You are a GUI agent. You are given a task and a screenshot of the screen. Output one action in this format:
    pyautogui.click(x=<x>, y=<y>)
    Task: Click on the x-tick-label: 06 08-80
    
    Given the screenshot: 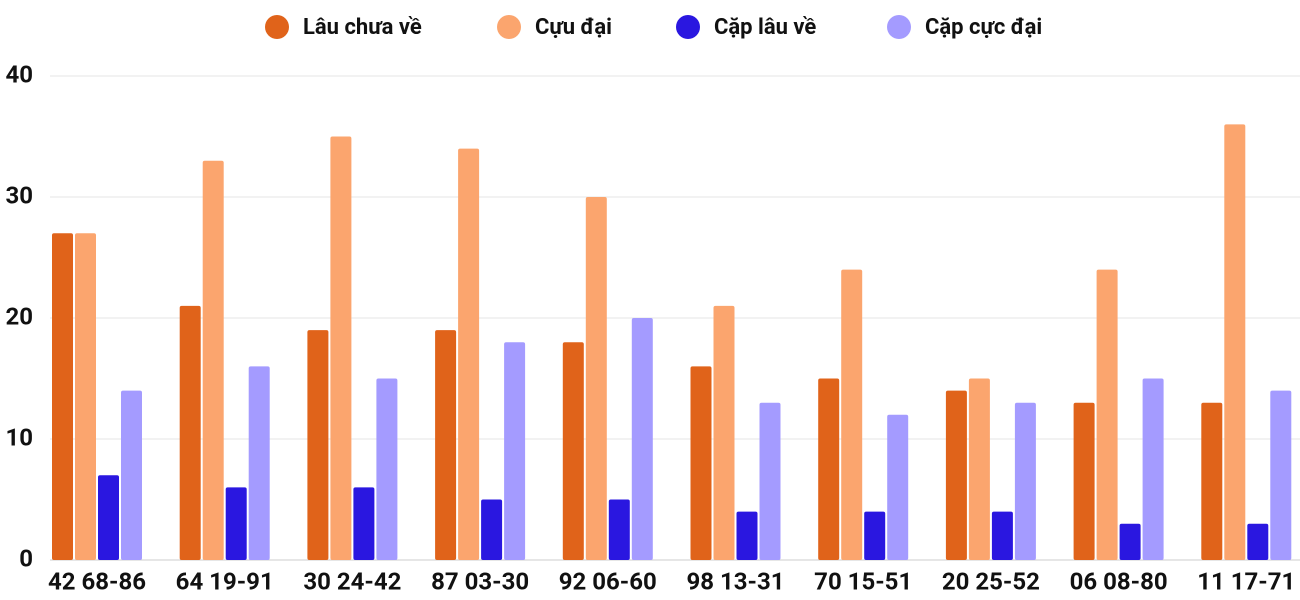 What is the action you would take?
    pyautogui.click(x=1119, y=581)
    